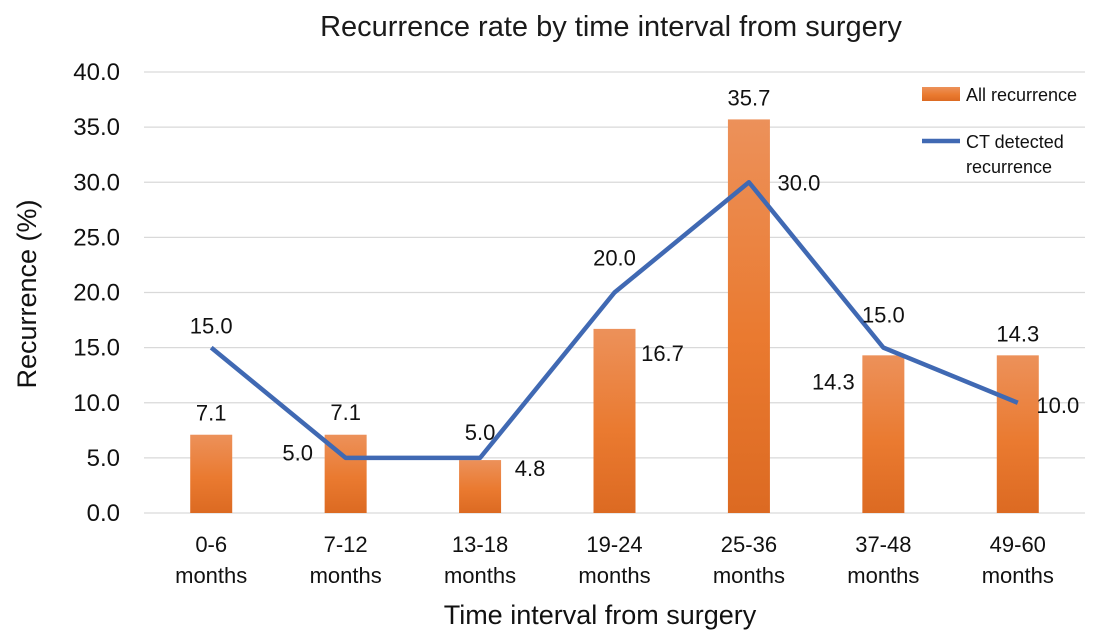 Image resolution: width=1108 pixels, height=637 pixels. I want to click on y-axis-ticks: 0.0 5.0 10.0 15.0 20.0 25.0 30.0 35.0 40.0, so click(96, 293).